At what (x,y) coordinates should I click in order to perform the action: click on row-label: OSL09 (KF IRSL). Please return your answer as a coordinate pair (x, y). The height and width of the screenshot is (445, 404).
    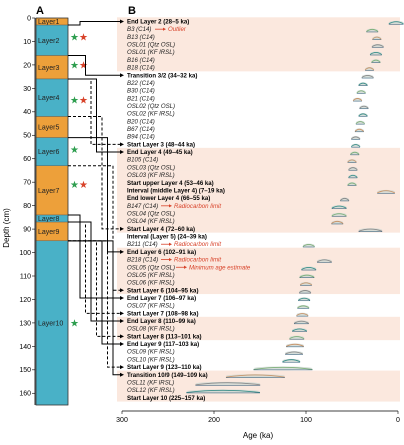
    Looking at the image, I should click on (151, 352).